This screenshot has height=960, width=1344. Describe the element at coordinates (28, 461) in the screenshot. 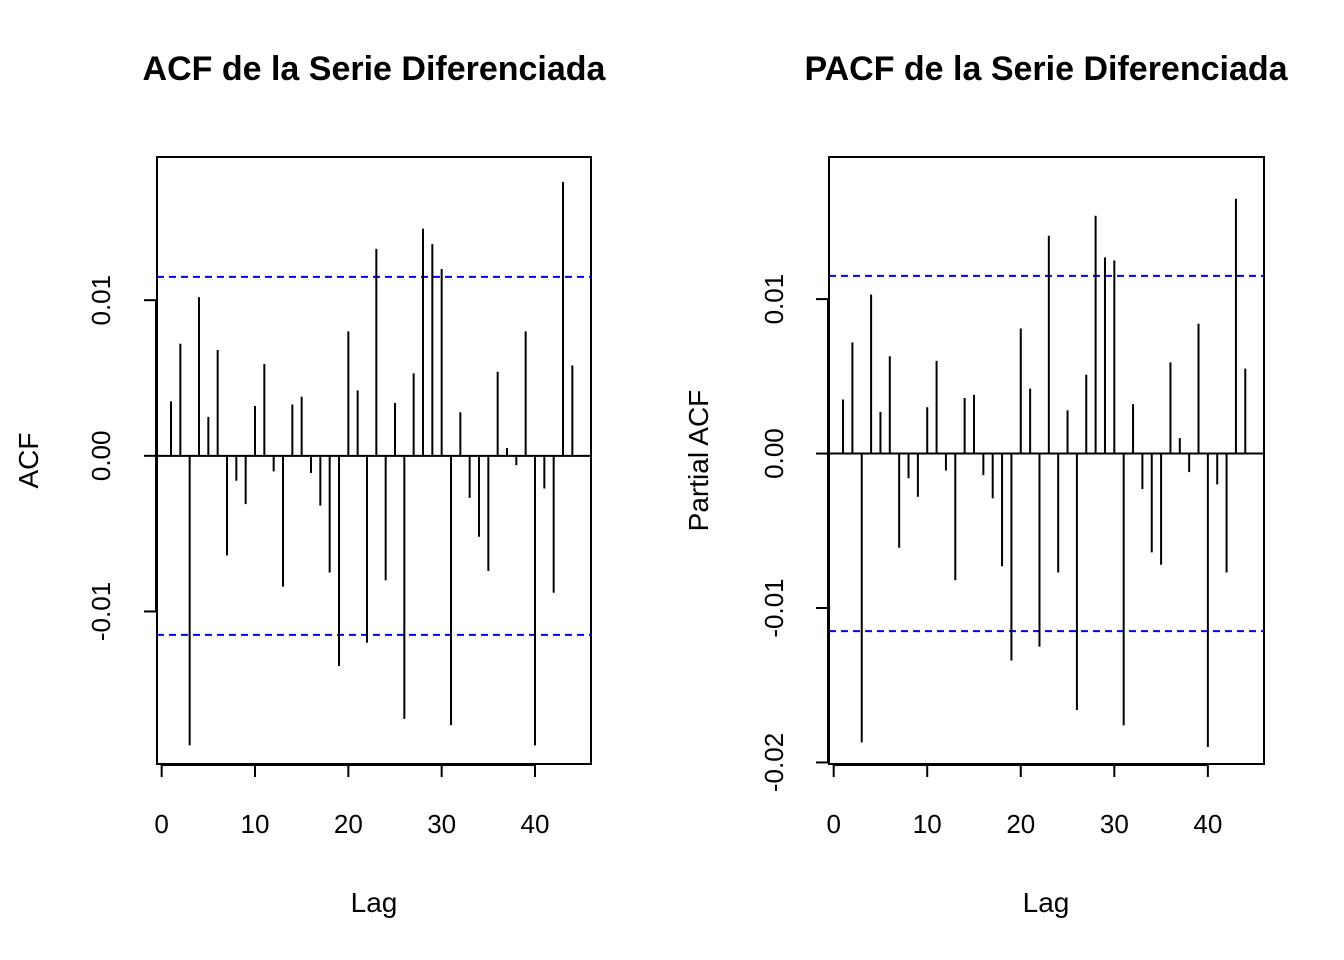

I see `y-axis-label: ACF` at that location.